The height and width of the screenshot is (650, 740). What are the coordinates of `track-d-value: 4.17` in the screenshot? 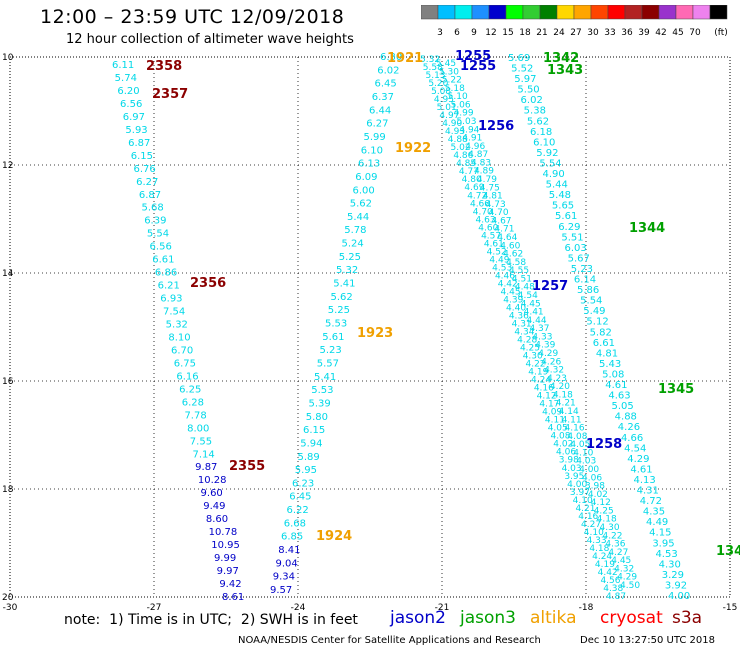 It's located at (549, 405).